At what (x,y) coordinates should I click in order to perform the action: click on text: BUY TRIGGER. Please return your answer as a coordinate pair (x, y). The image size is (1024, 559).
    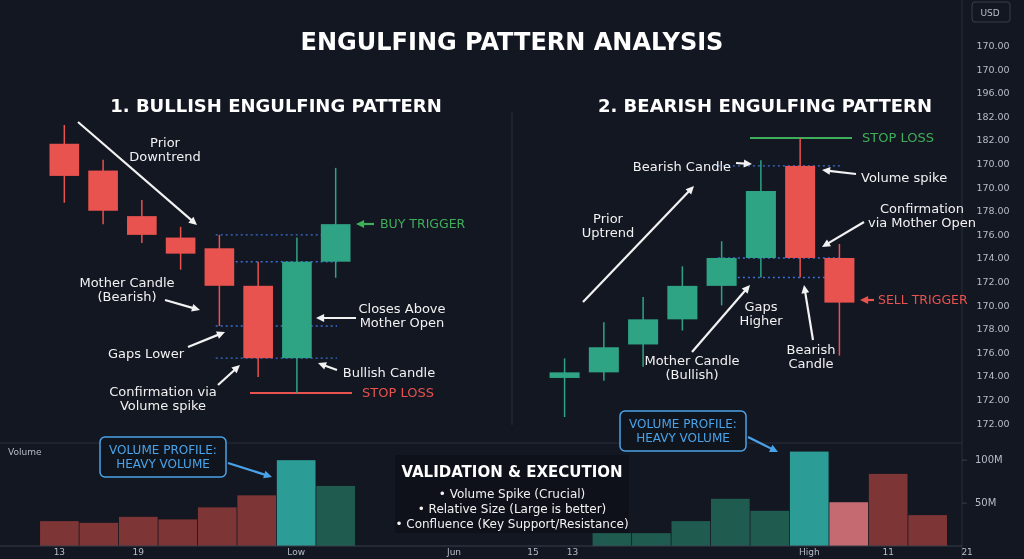
    Looking at the image, I should click on (423, 223).